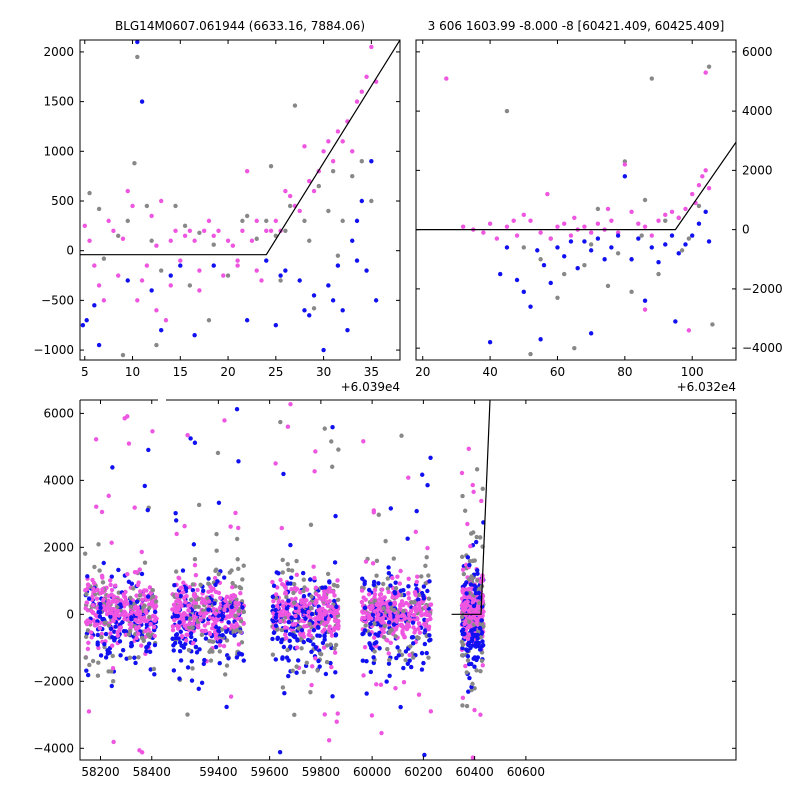  What do you see at coordinates (58, 102) in the screenshot?
I see `y-tick-label: 1500` at bounding box center [58, 102].